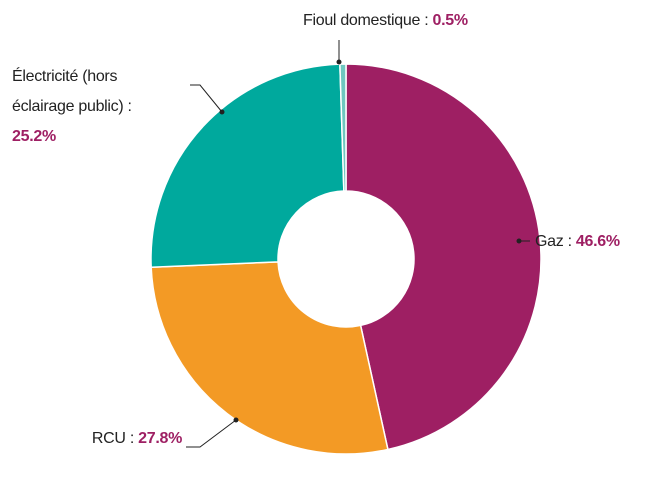 Image resolution: width=672 pixels, height=477 pixels. I want to click on label: Fioul domestique : 0.5%, so click(385, 21).